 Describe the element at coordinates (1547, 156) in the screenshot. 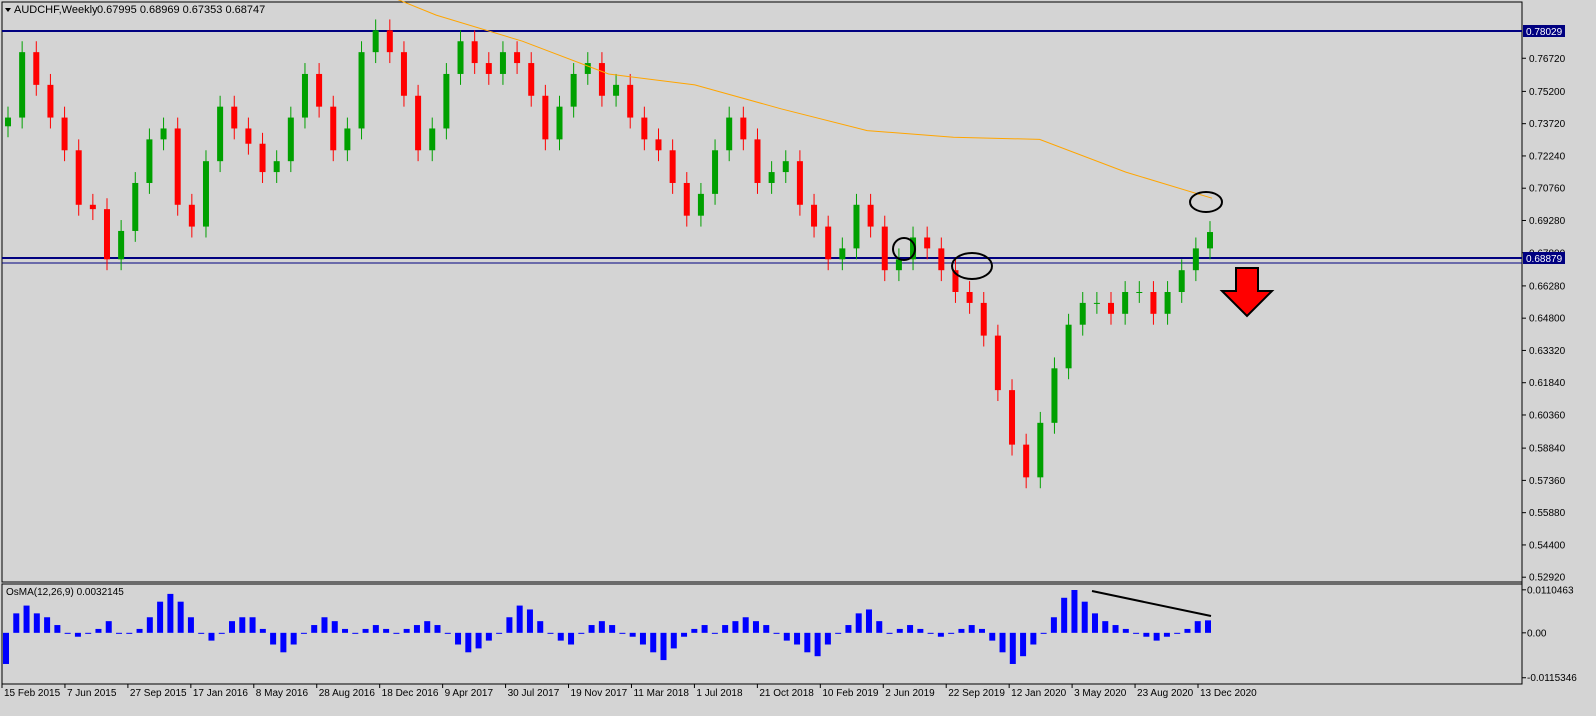

I see `price-tick-label: 0.72240` at that location.